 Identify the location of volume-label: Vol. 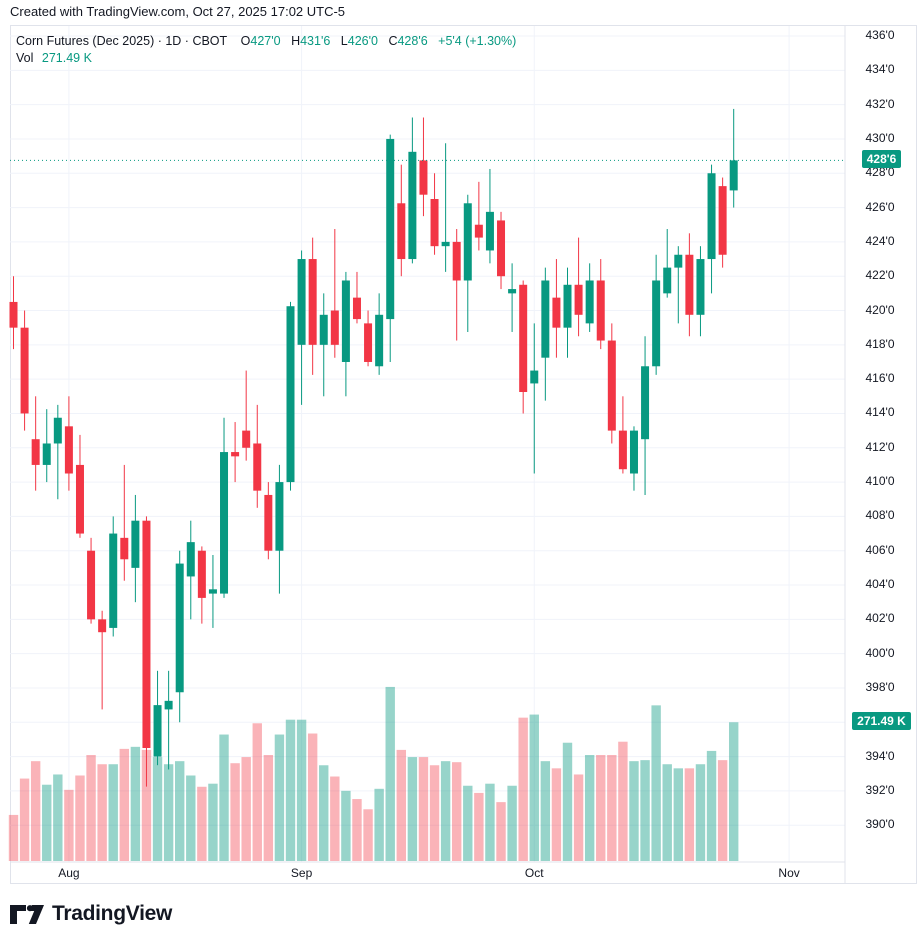
(25, 58).